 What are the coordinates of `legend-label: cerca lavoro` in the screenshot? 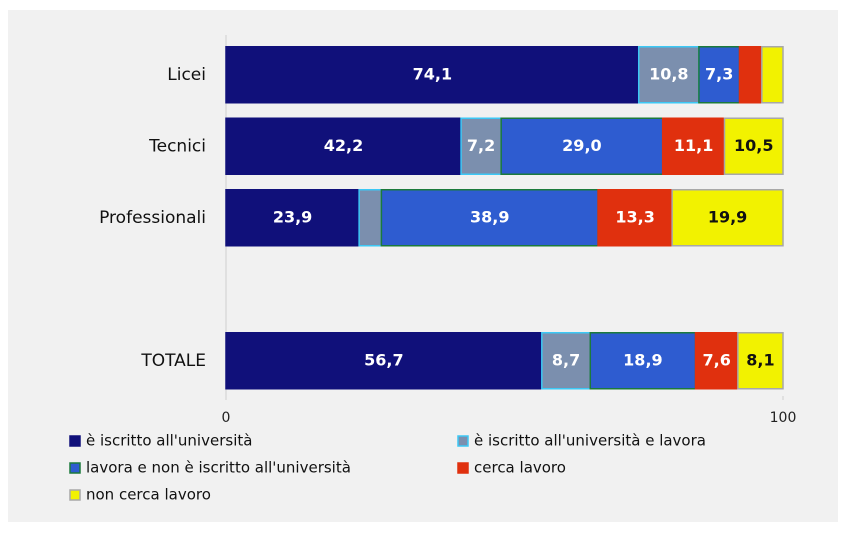 It's located at (520, 468).